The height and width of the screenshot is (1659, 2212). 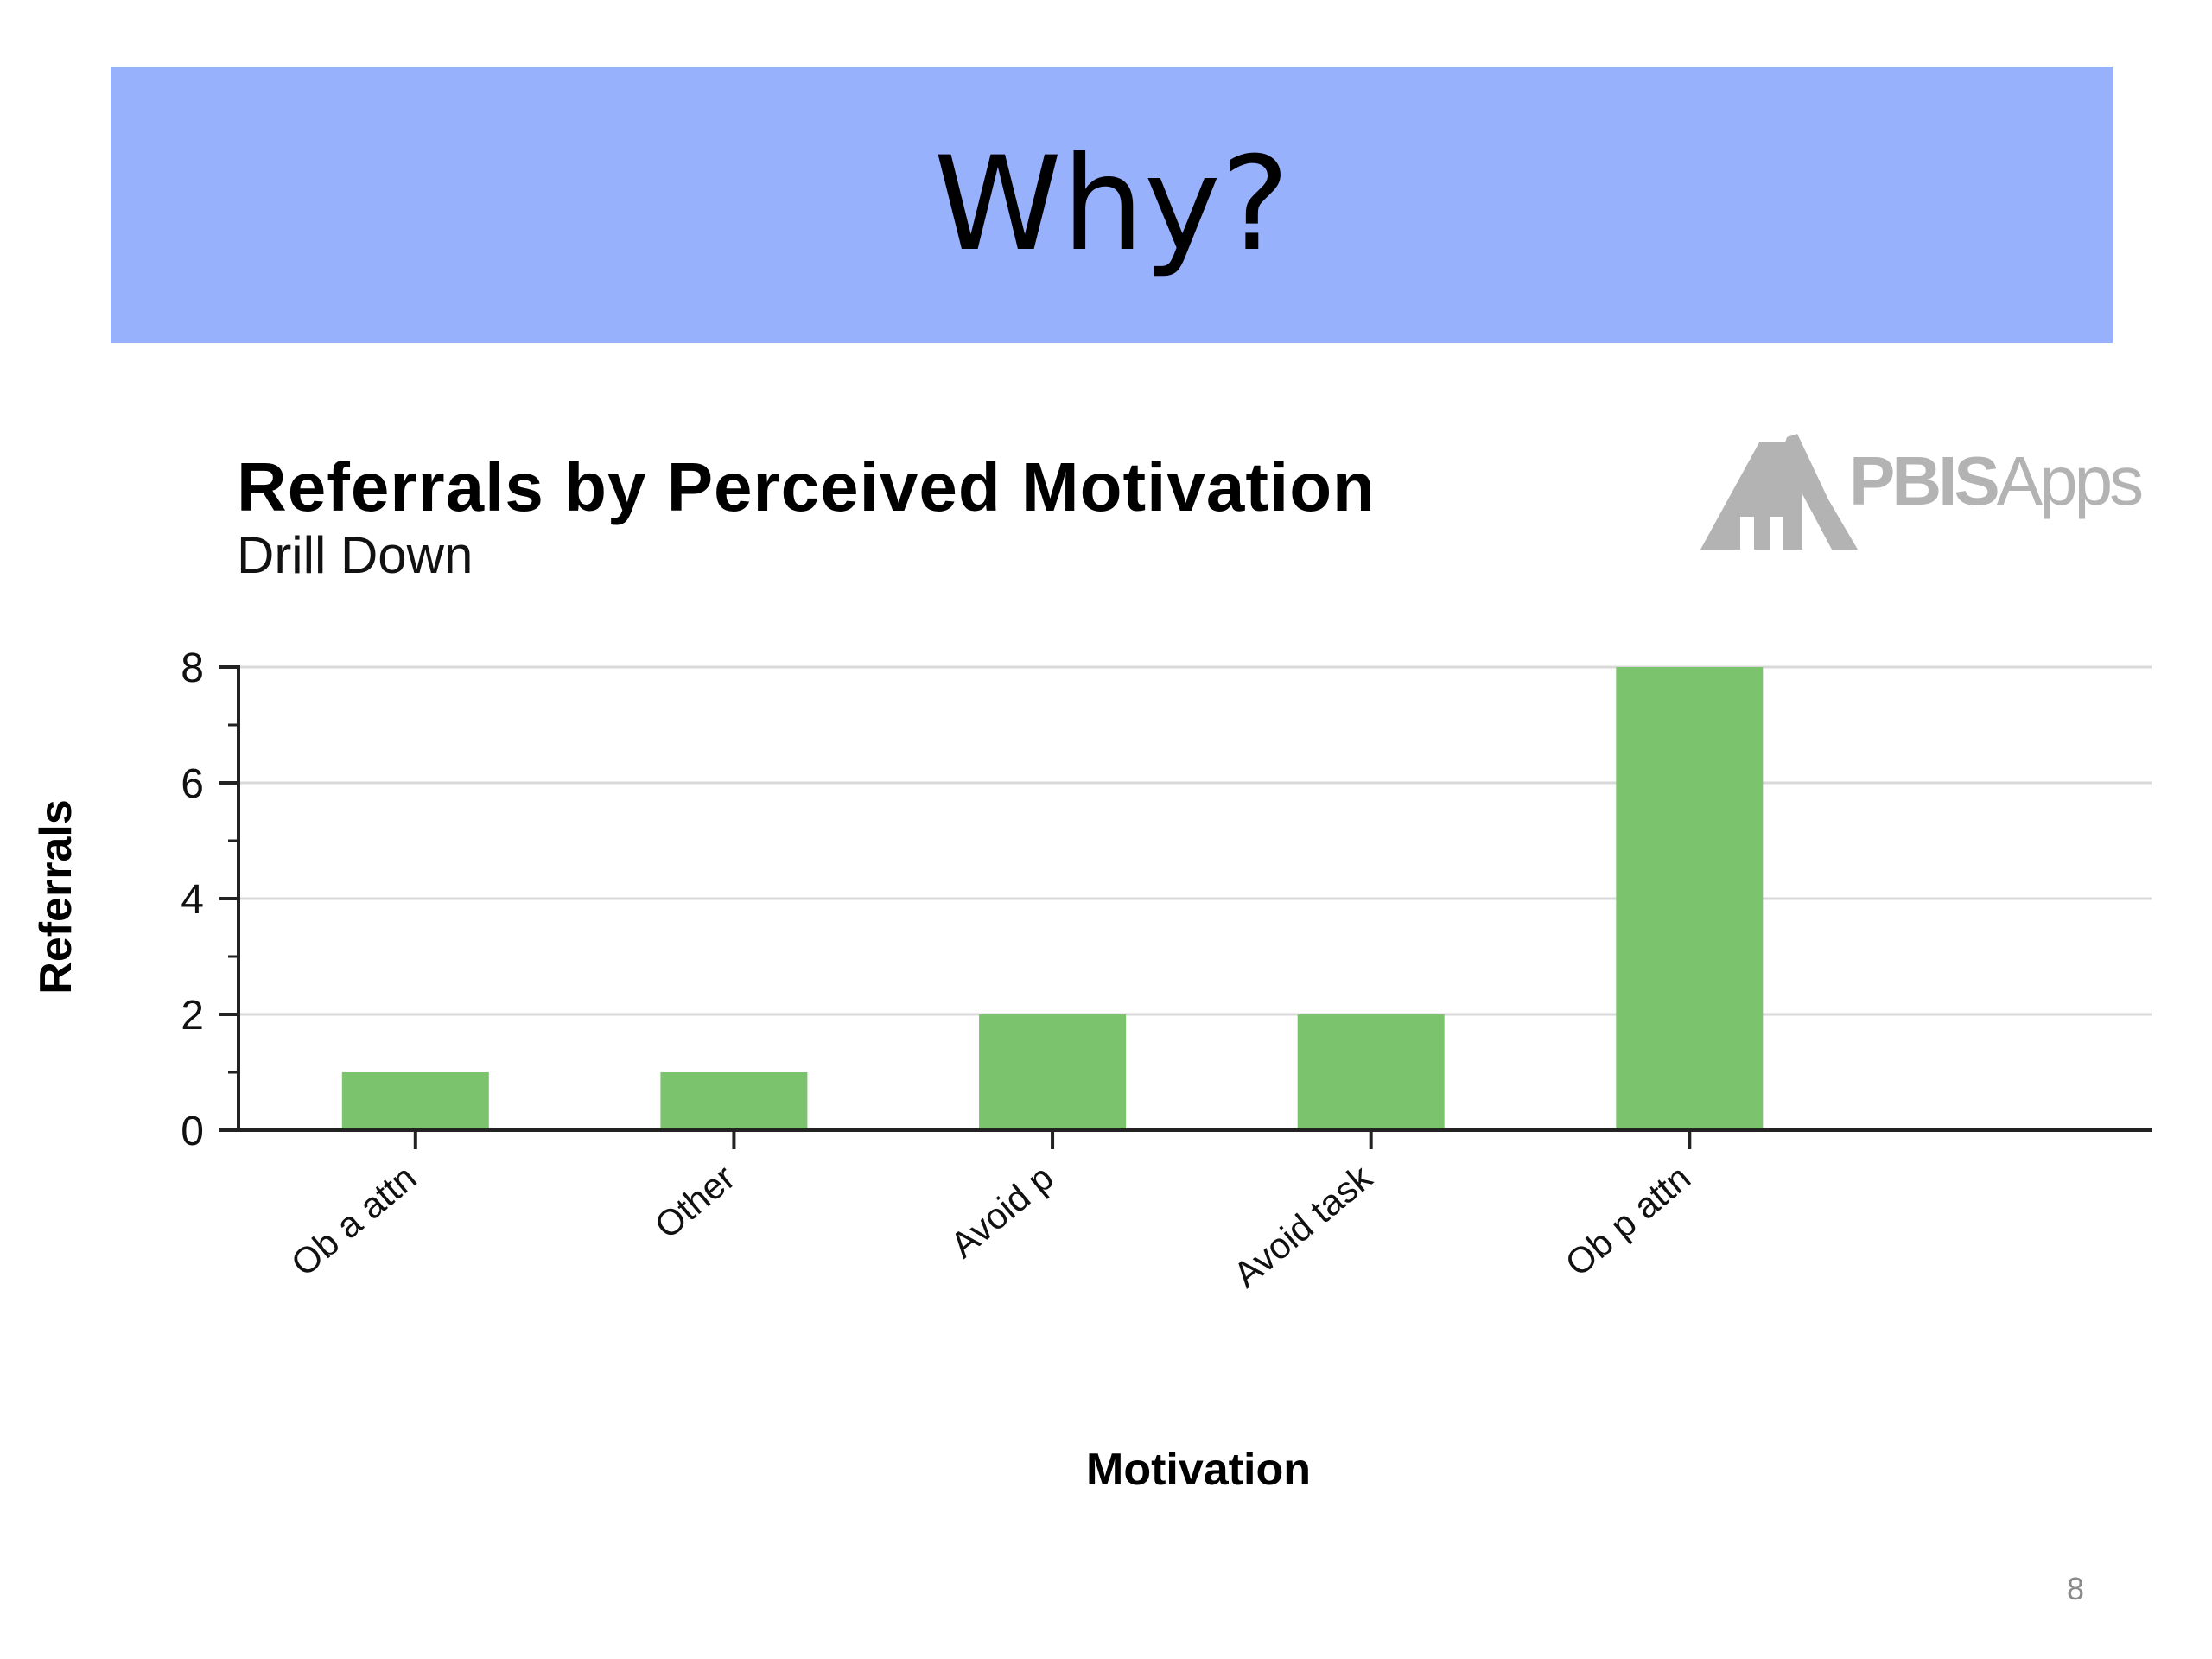 What do you see at coordinates (56, 897) in the screenshot?
I see `y-axis-label: Referrals` at bounding box center [56, 897].